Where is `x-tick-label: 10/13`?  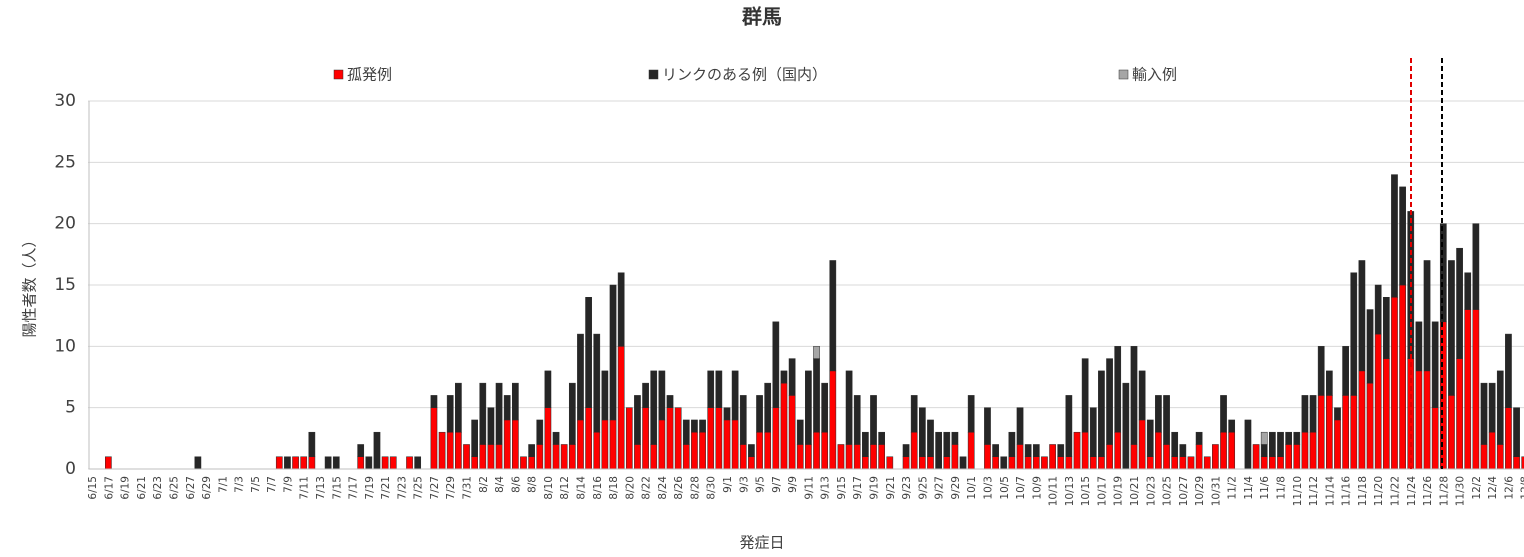 x-tick-label: 10/13 is located at coordinates (1070, 491).